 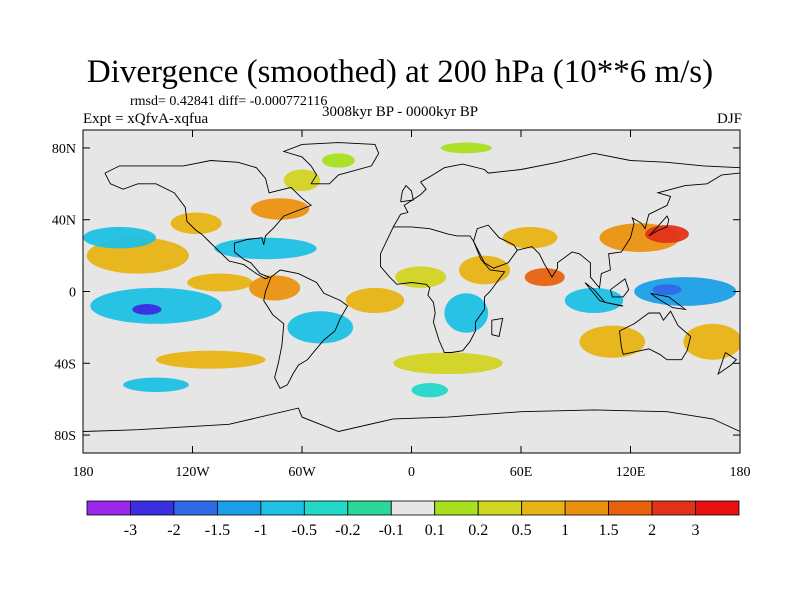 I want to click on colorbar-label: -1.5, so click(x=217, y=530).